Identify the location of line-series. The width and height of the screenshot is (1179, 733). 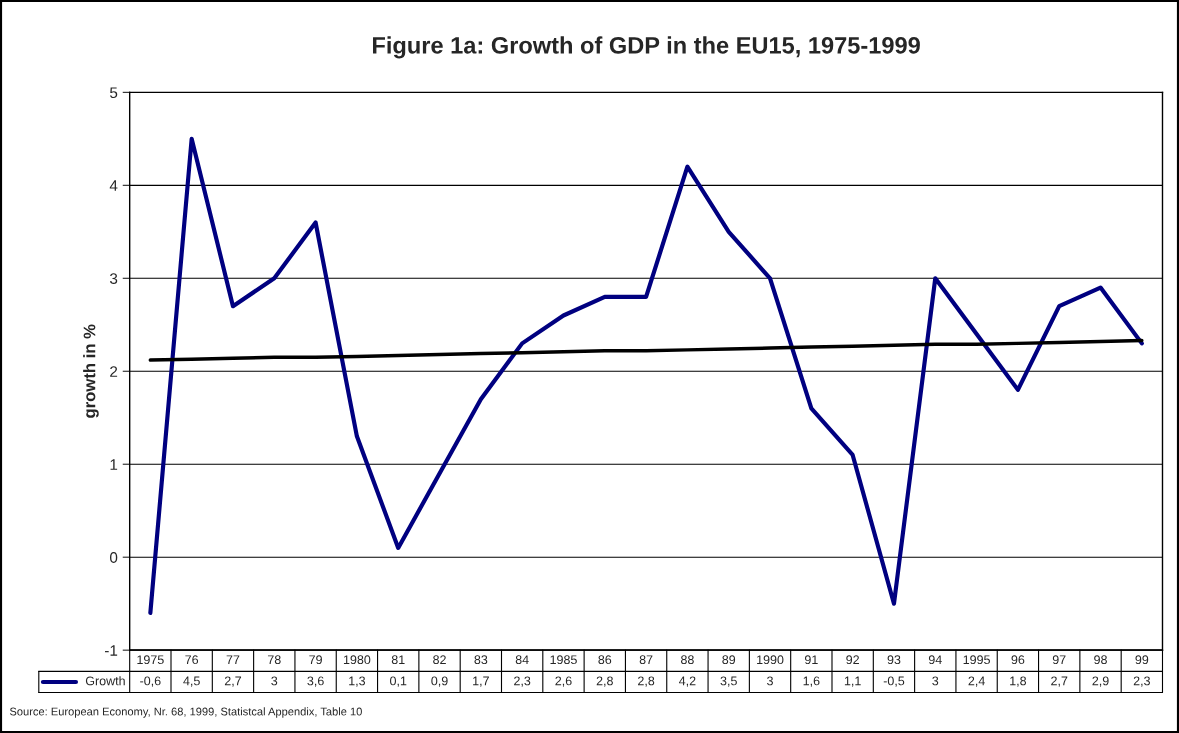
(646, 350).